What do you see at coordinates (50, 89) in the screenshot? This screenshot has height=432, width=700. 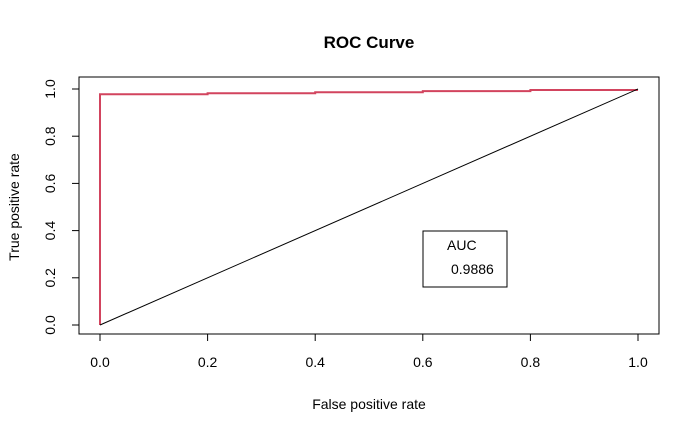 I see `y-tick-label: 1.0` at bounding box center [50, 89].